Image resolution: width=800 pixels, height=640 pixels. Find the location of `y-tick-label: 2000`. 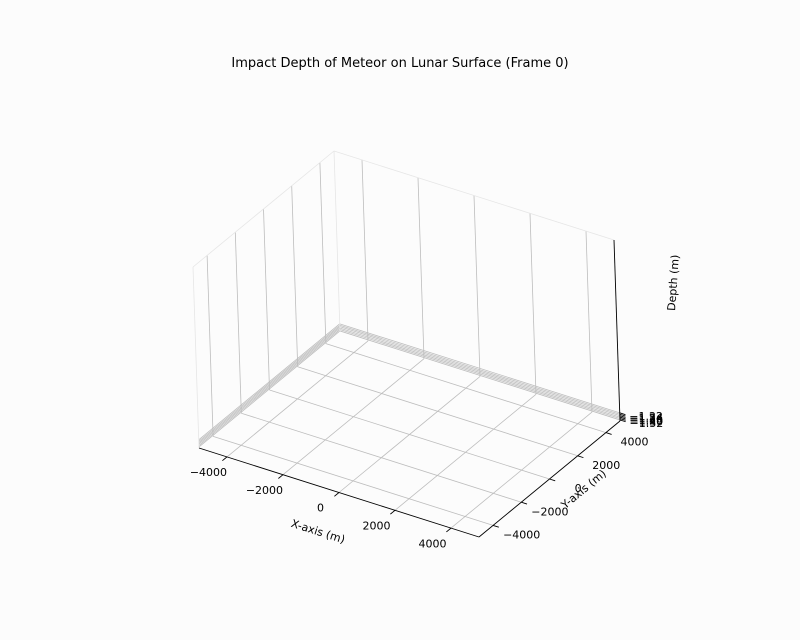

y-tick-label: 2000 is located at coordinates (606, 465).